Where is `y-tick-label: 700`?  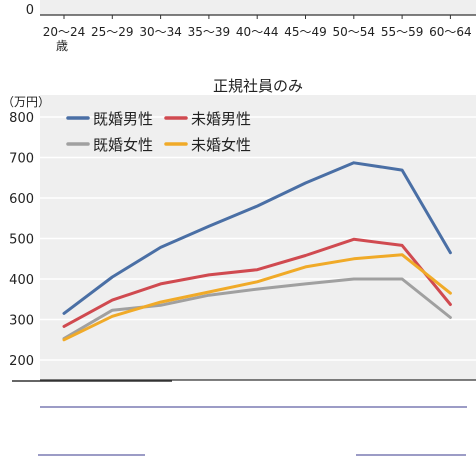 y-tick-label: 700 is located at coordinates (21, 159).